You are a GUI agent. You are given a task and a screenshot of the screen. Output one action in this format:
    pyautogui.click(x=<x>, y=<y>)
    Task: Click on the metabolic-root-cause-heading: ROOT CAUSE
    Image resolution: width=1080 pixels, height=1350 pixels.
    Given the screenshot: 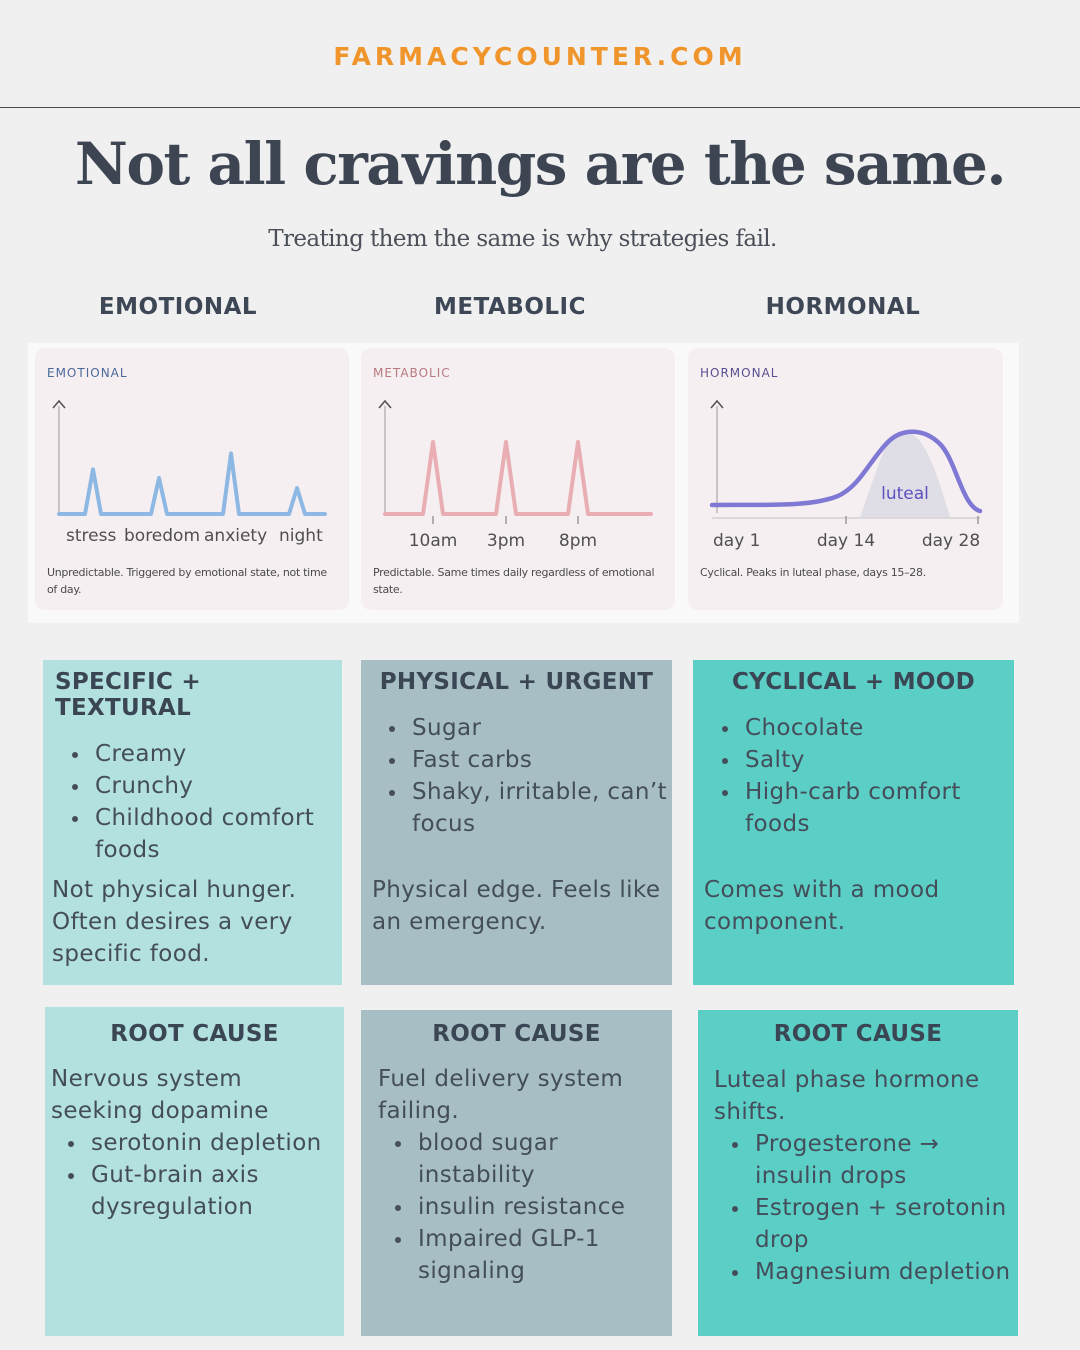 What is the action you would take?
    pyautogui.click(x=516, y=1034)
    